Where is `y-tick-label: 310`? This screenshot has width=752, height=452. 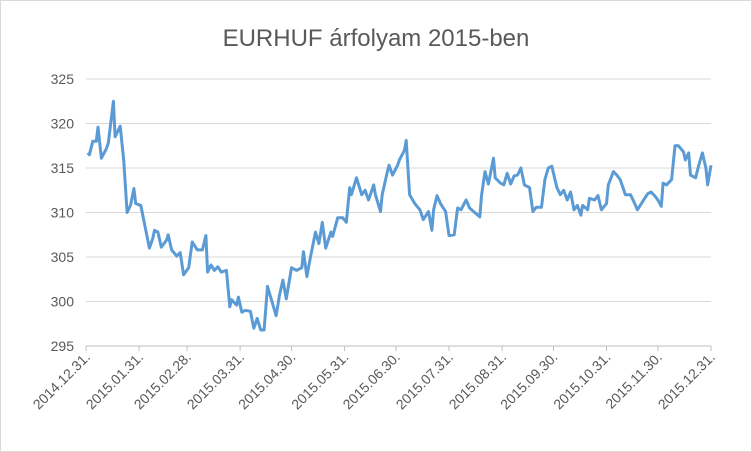
y-tick-label: 310 is located at coordinates (63, 213).